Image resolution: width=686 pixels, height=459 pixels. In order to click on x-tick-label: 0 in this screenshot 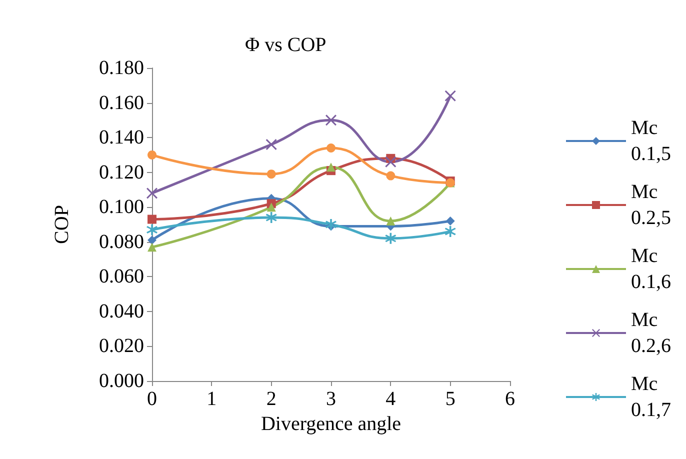, I will do `click(152, 399)`.